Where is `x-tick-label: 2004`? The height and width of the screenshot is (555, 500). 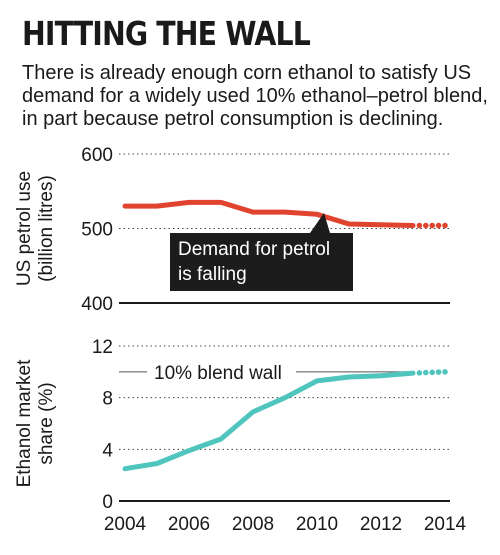
x-tick-label: 2004 is located at coordinates (125, 524).